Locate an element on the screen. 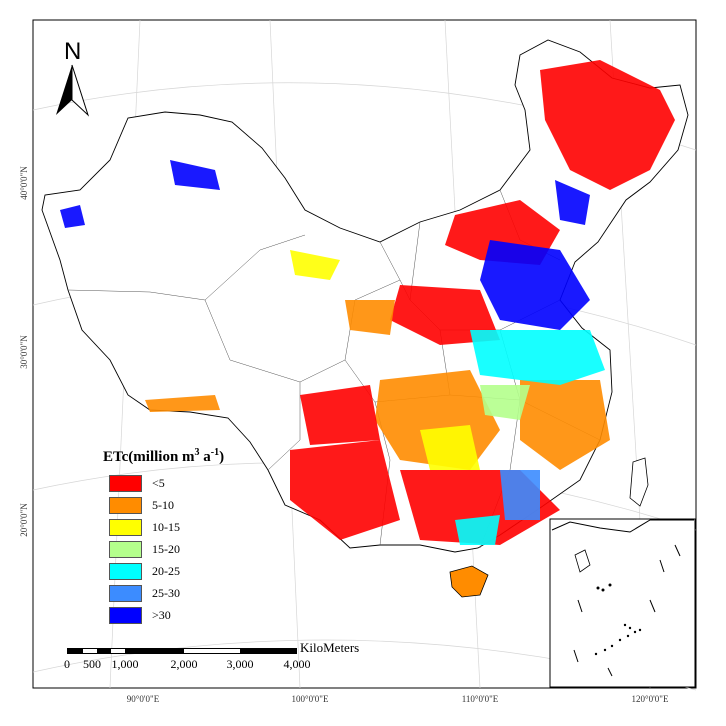 This screenshot has height=726, width=726. legend-item: 20-25 is located at coordinates (166, 571).